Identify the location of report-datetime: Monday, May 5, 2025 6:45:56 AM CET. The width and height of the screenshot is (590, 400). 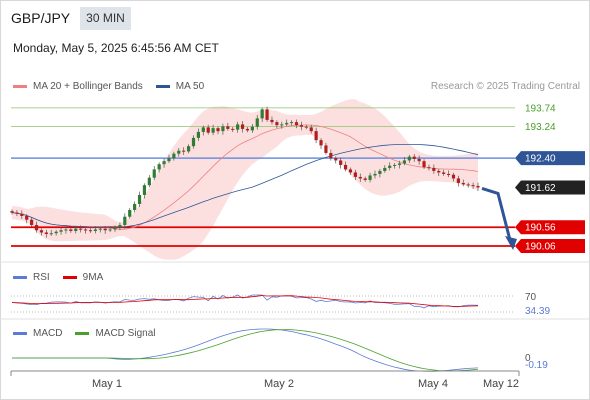
(116, 48).